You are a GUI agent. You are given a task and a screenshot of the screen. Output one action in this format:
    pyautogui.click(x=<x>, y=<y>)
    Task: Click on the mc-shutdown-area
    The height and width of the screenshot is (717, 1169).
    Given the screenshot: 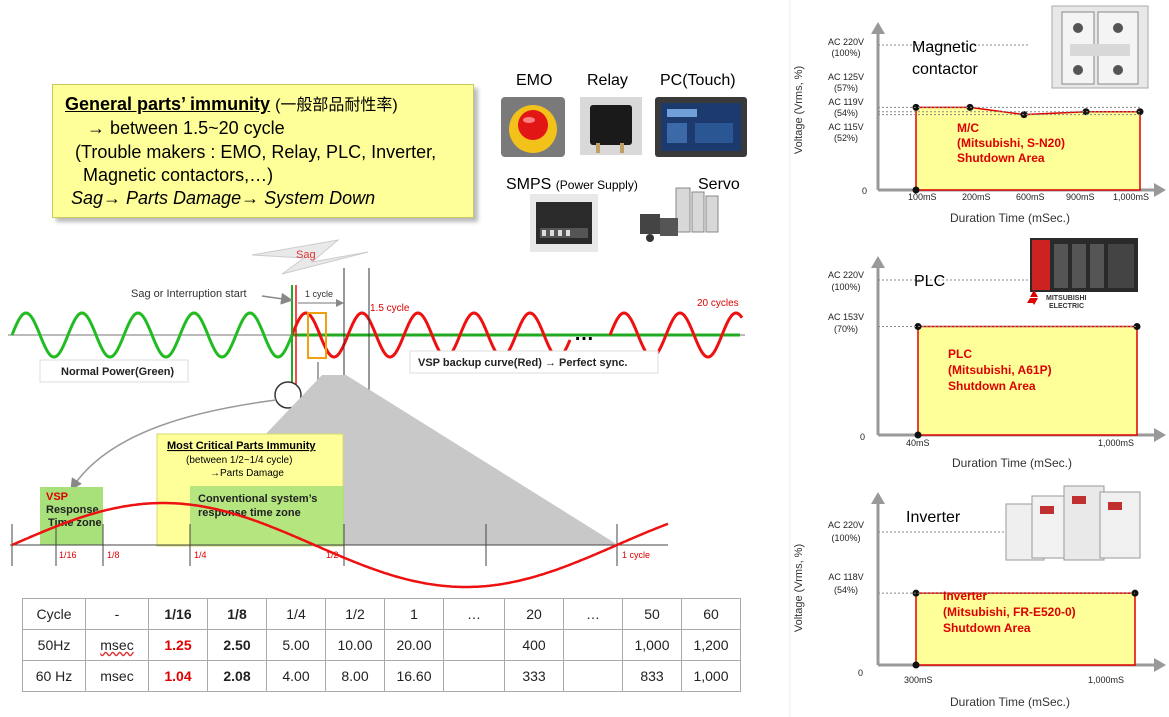 What is the action you would take?
    pyautogui.click(x=1028, y=148)
    